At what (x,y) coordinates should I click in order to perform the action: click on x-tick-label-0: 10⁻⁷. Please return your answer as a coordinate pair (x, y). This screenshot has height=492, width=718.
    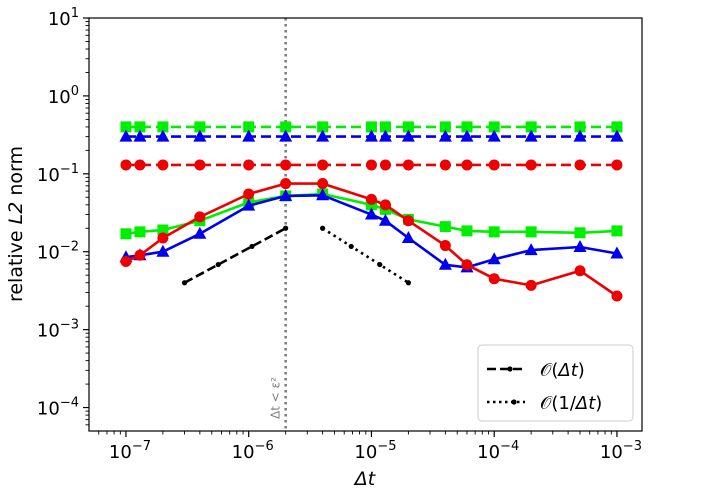
    Looking at the image, I should click on (130, 451).